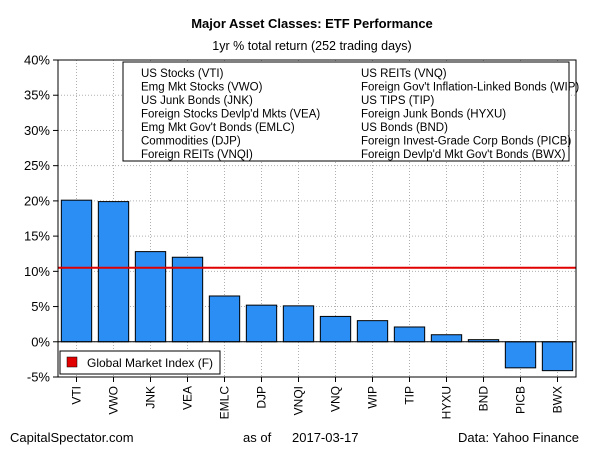  Describe the element at coordinates (41, 219) in the screenshot. I see `y-axis: -5% 0% 5% 10% 15% 20% 25% 30% 35% 40%` at that location.